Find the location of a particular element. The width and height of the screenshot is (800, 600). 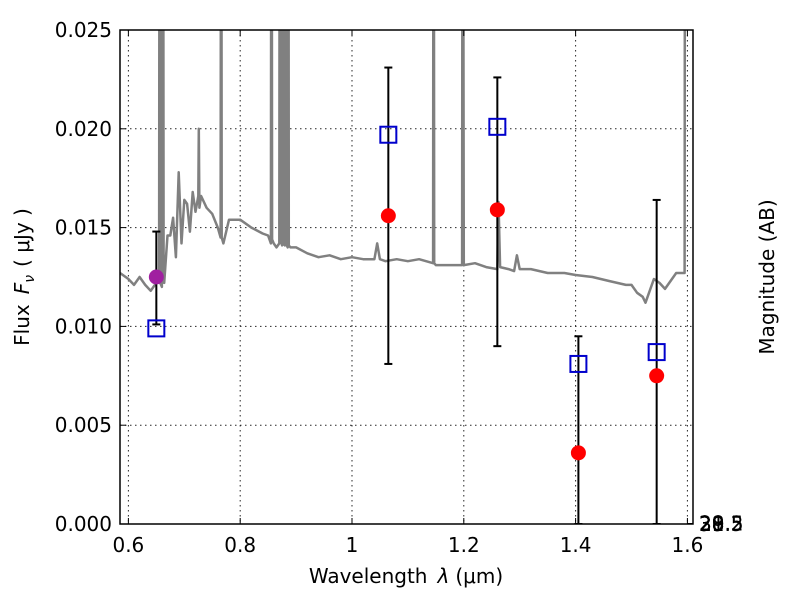

y-tick-label: 0.005 is located at coordinates (83, 425).